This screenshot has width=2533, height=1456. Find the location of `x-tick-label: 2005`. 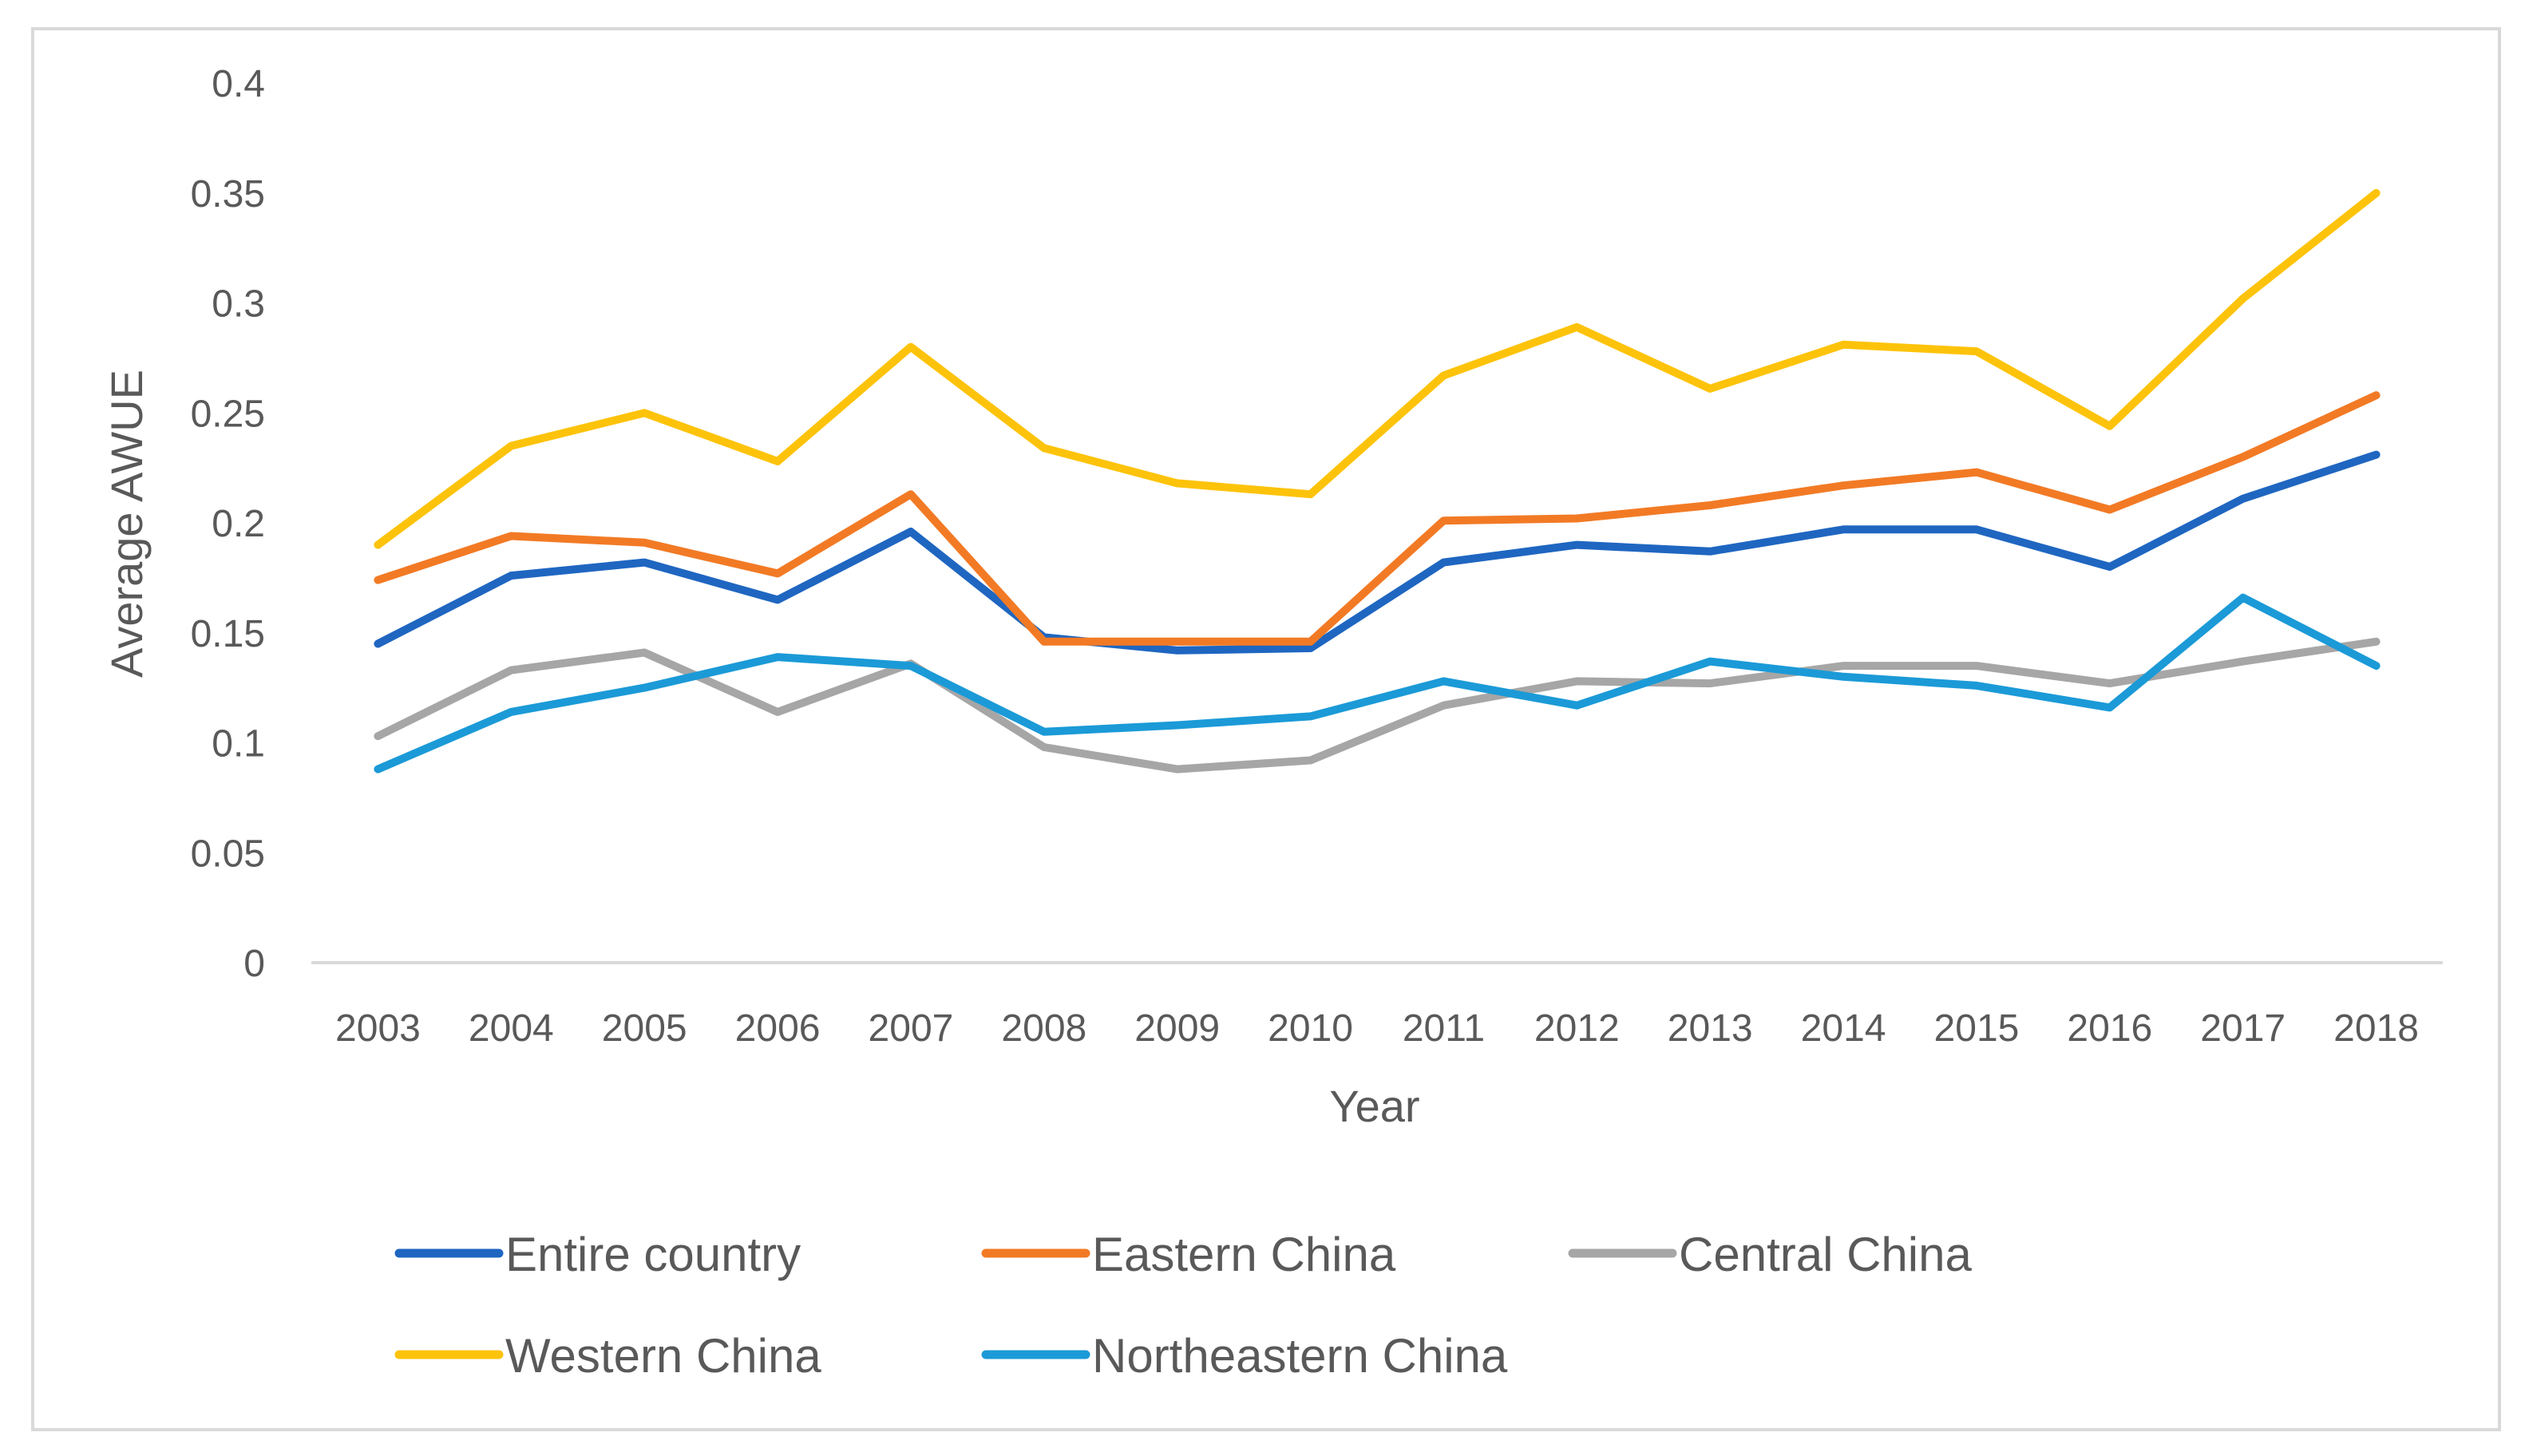

x-tick-label: 2005 is located at coordinates (644, 1028).